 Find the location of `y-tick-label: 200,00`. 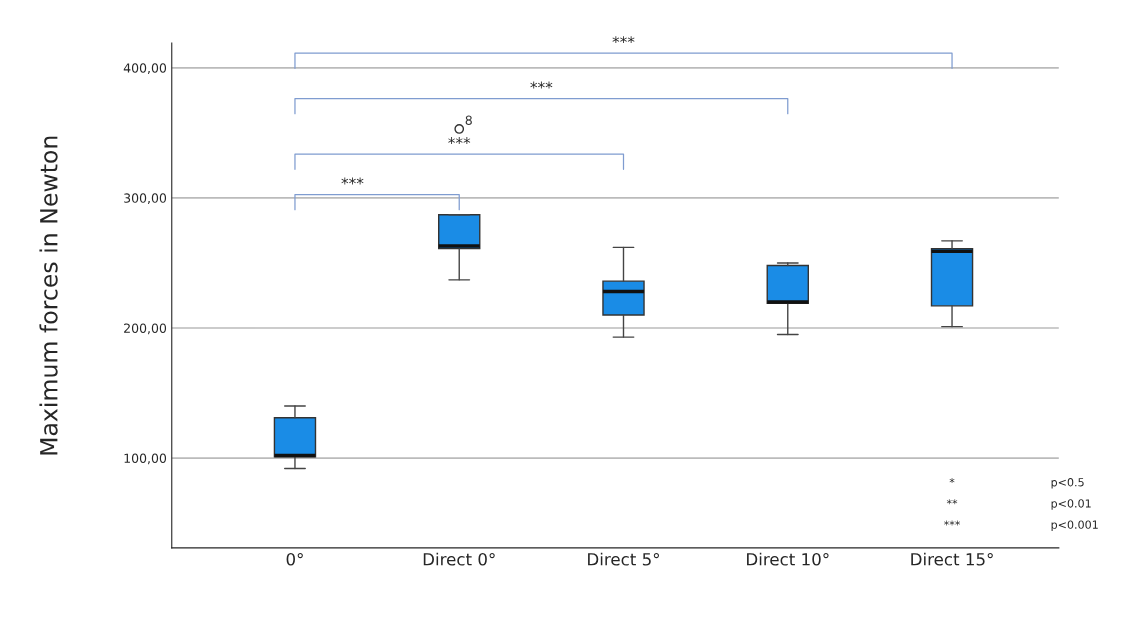

y-tick-label: 200,00 is located at coordinates (145, 329).